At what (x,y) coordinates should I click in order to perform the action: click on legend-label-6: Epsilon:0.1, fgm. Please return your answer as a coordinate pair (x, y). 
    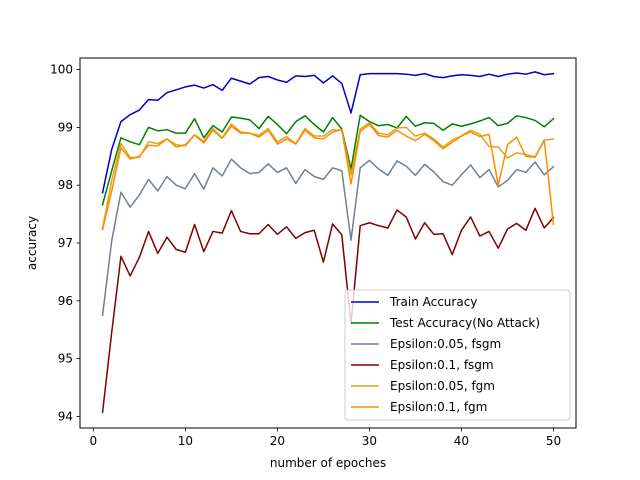
    Looking at the image, I should click on (438, 407).